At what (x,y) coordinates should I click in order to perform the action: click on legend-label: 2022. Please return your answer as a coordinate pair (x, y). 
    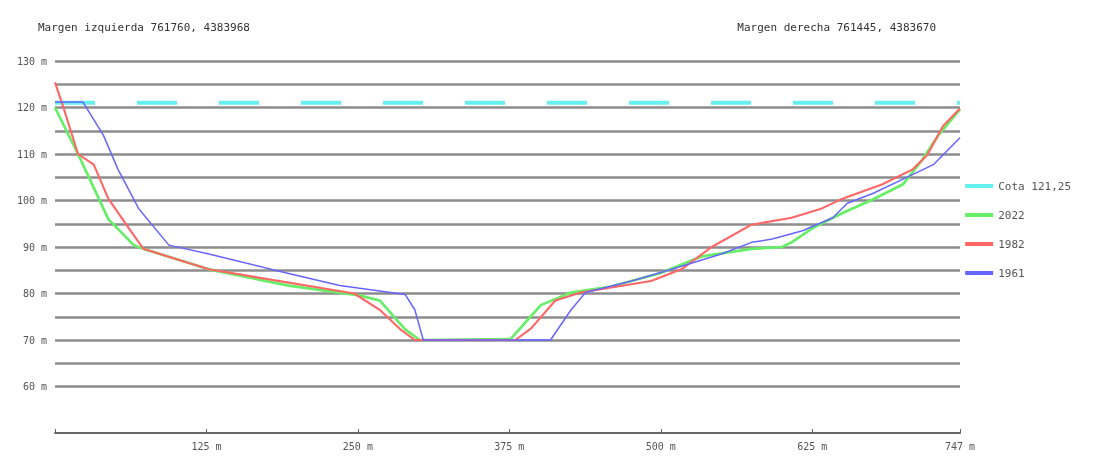
    Looking at the image, I should click on (1011, 215).